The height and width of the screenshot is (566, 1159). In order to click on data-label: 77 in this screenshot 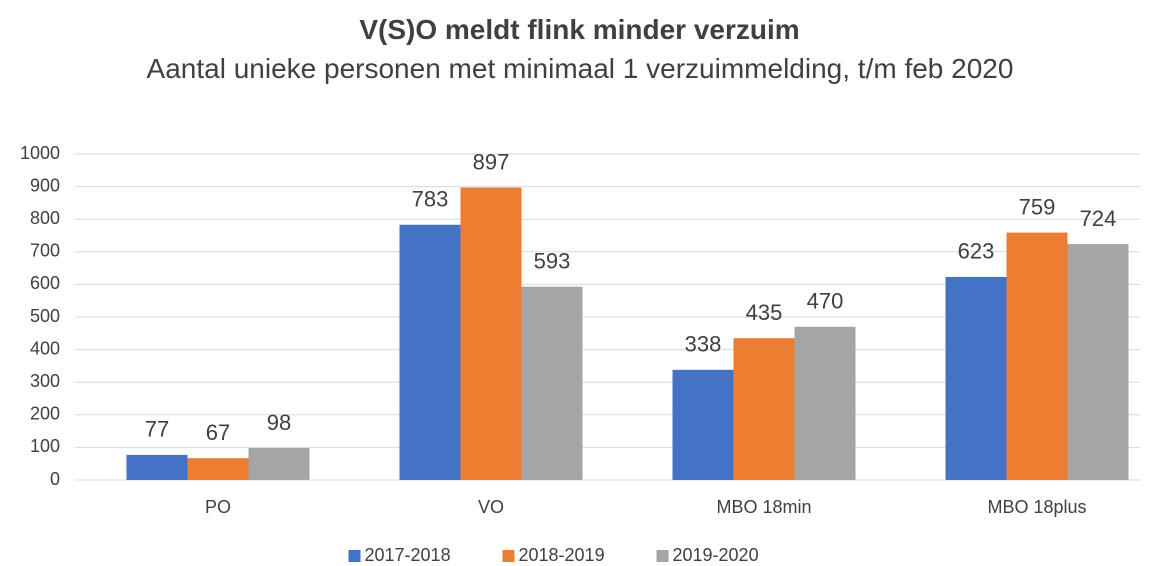, I will do `click(157, 429)`.